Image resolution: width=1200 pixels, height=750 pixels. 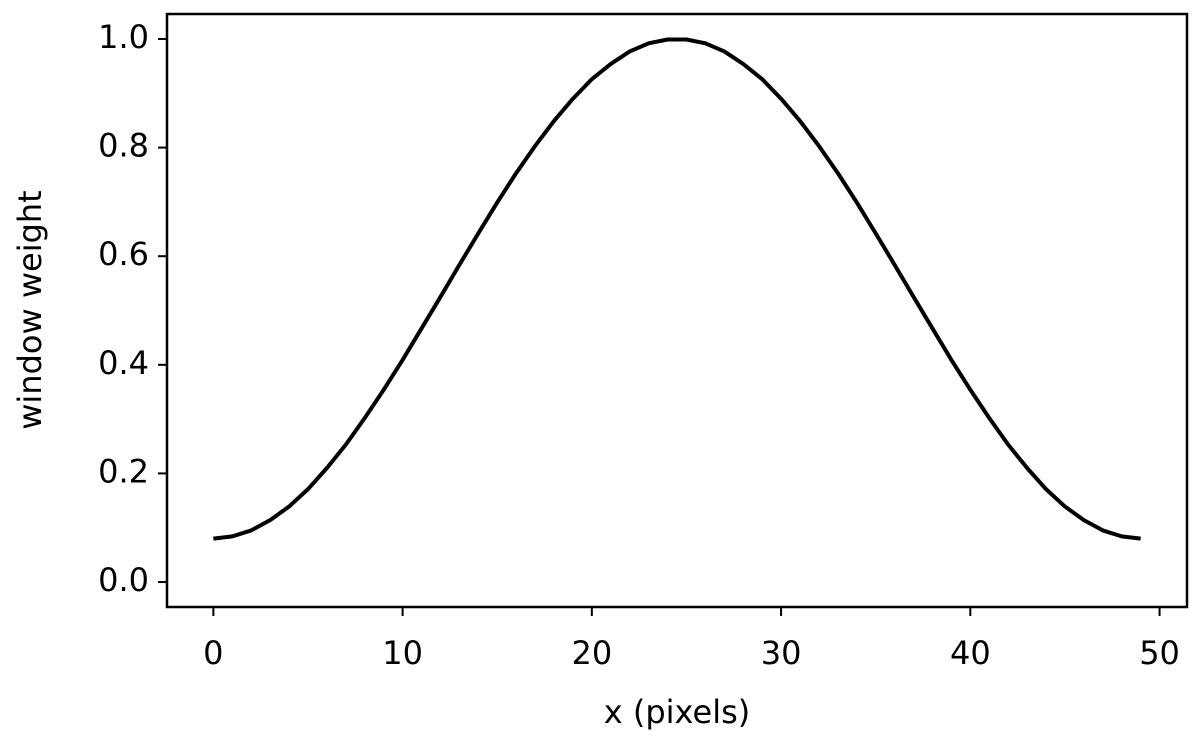 I want to click on y-tick-label: 0.0, so click(x=123, y=580).